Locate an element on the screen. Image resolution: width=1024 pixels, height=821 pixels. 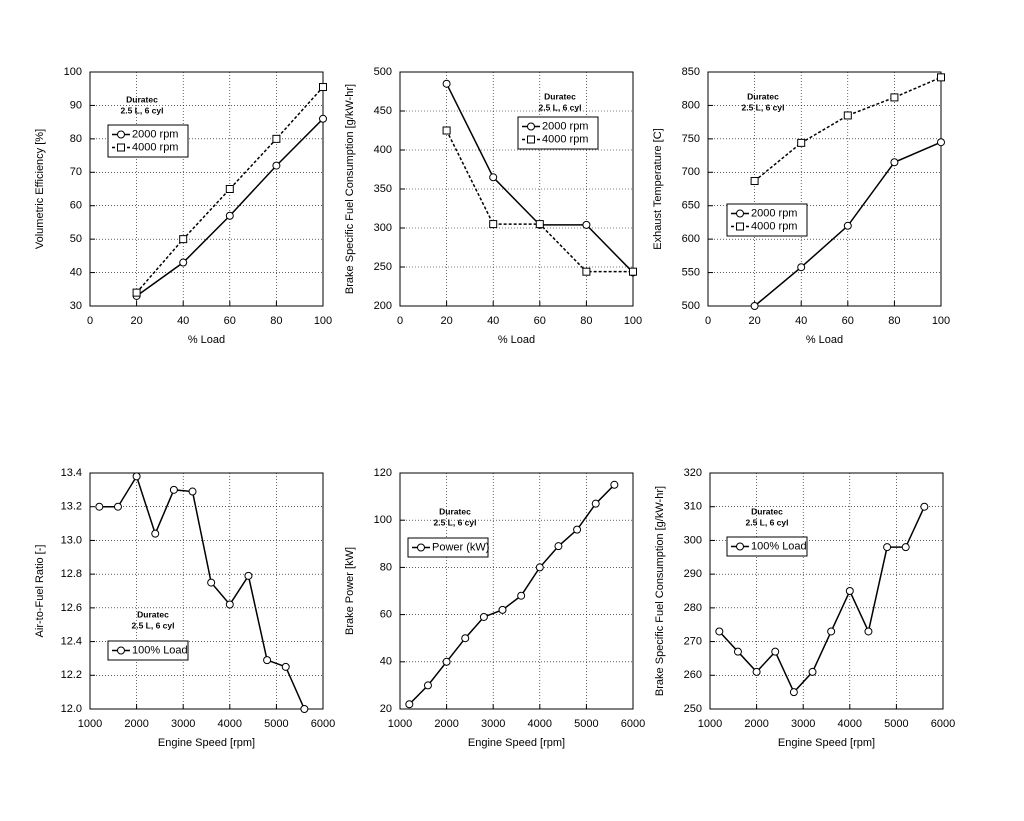
y-tick-label: 800 is located at coordinates (691, 105).